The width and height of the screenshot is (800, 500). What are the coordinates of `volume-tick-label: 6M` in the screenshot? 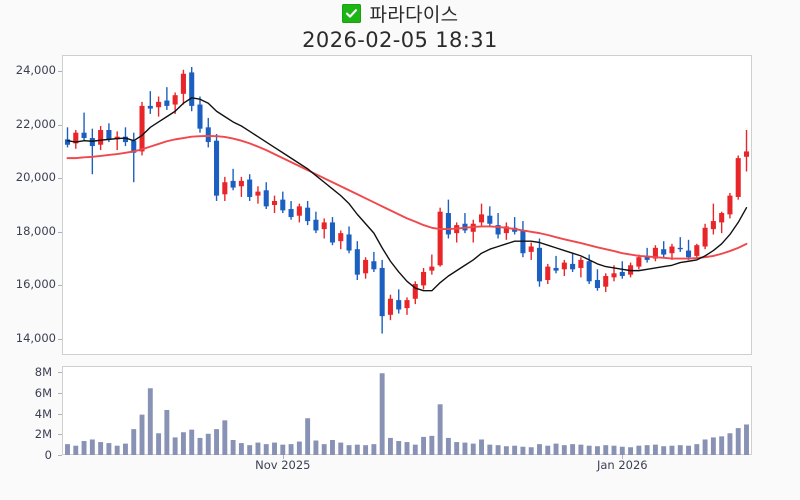 It's located at (43, 392).